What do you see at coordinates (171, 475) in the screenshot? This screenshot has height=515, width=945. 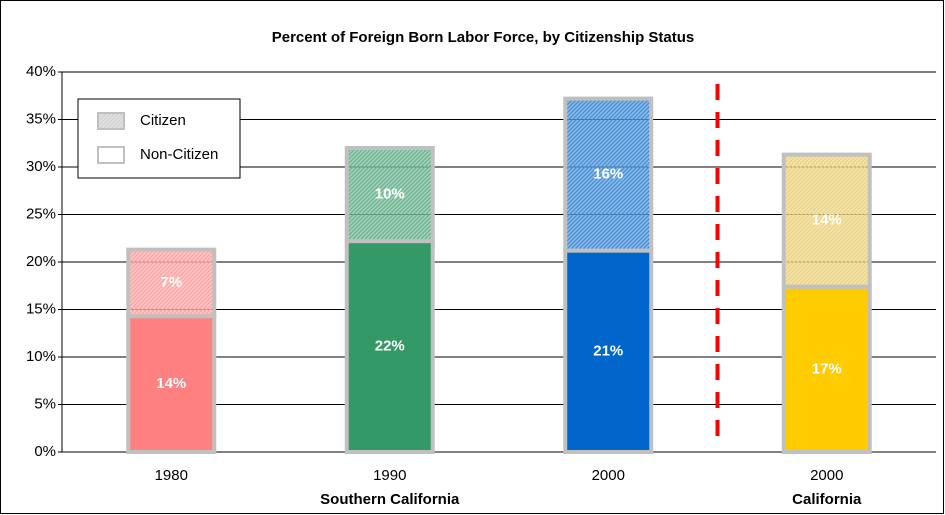 I see `x-tick-label: 1980` at bounding box center [171, 475].